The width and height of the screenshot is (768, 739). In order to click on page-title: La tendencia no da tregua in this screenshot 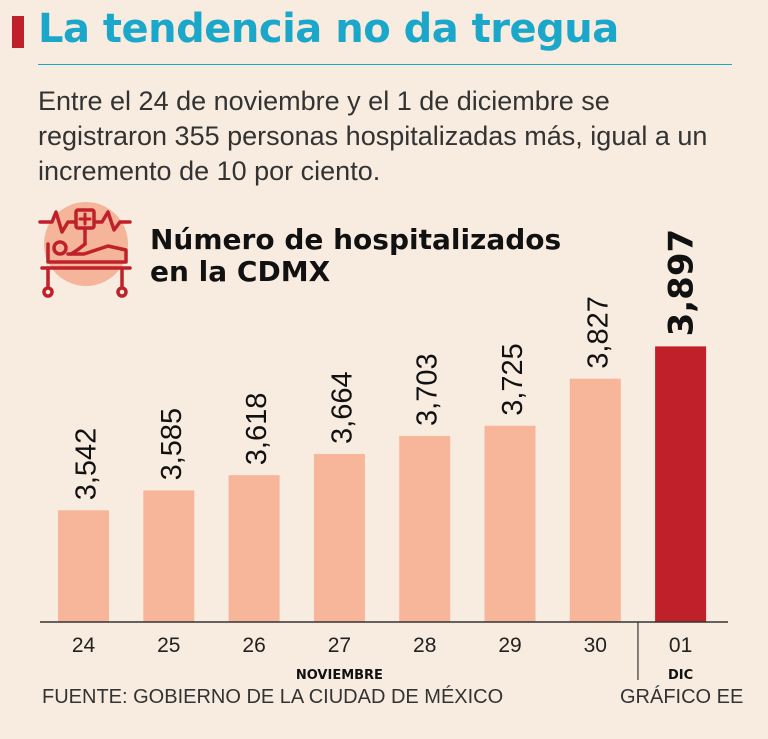, I will do `click(328, 29)`.